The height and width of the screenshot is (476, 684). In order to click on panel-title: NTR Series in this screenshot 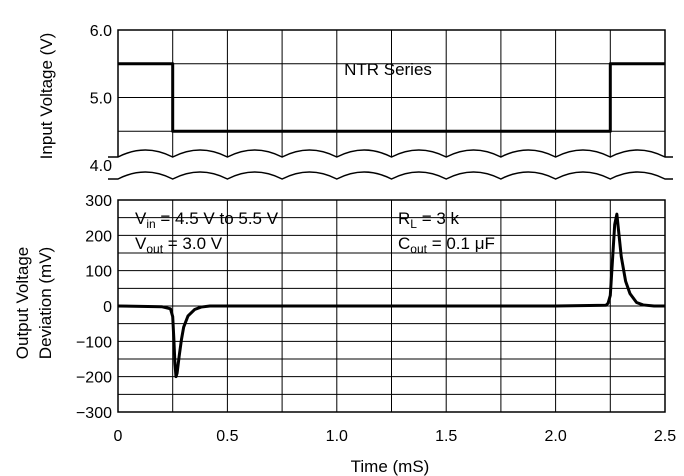, I will do `click(388, 69)`.